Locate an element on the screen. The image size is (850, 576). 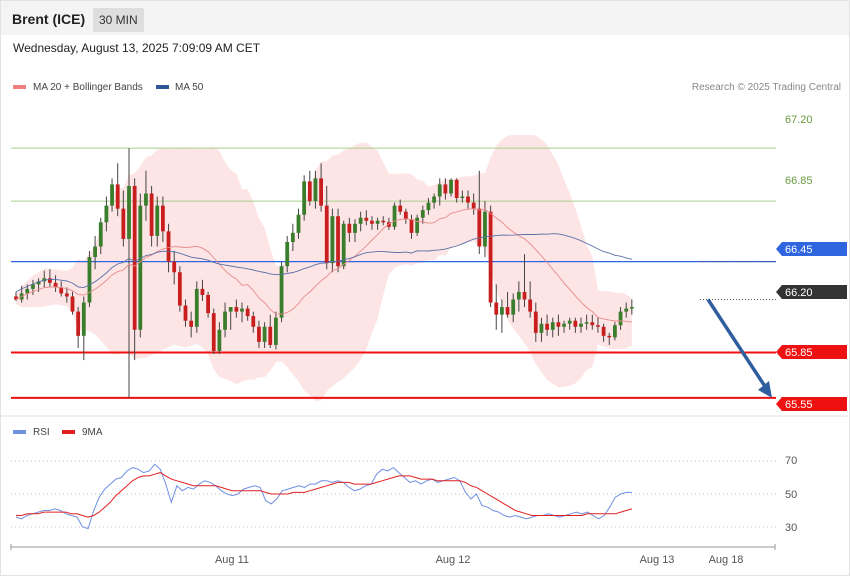
rsi-tick-50: 50 is located at coordinates (791, 495).